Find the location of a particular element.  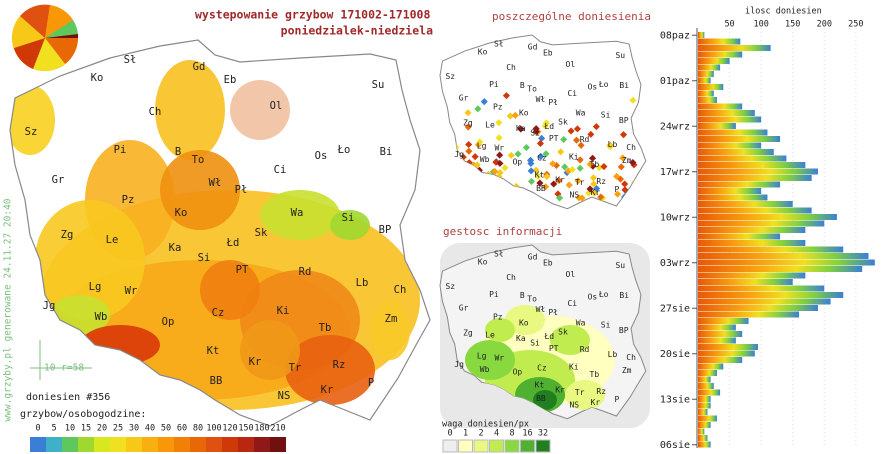

legend-value: 16 is located at coordinates (527, 434).